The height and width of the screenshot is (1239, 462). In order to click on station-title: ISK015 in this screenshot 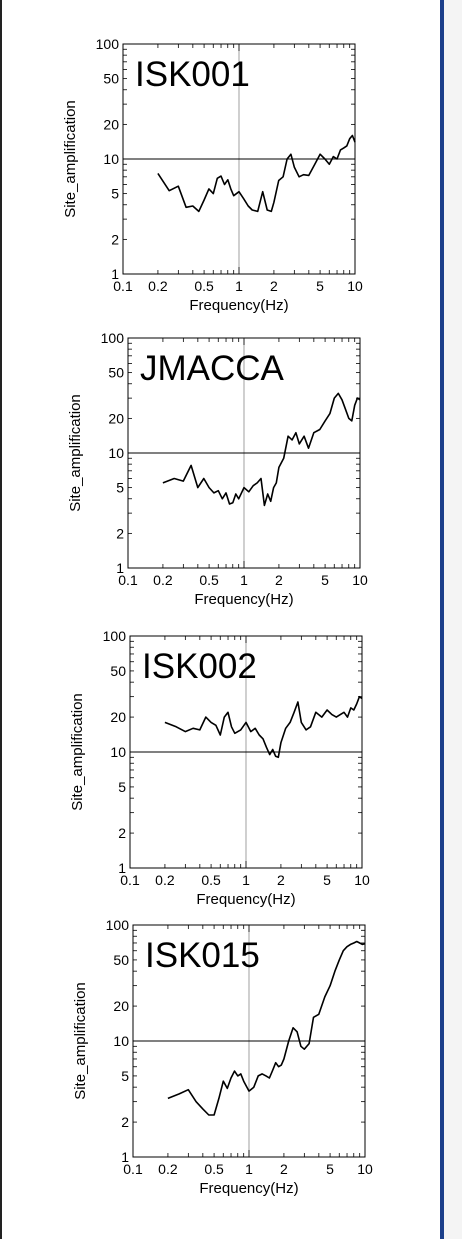, I will do `click(202, 955)`.